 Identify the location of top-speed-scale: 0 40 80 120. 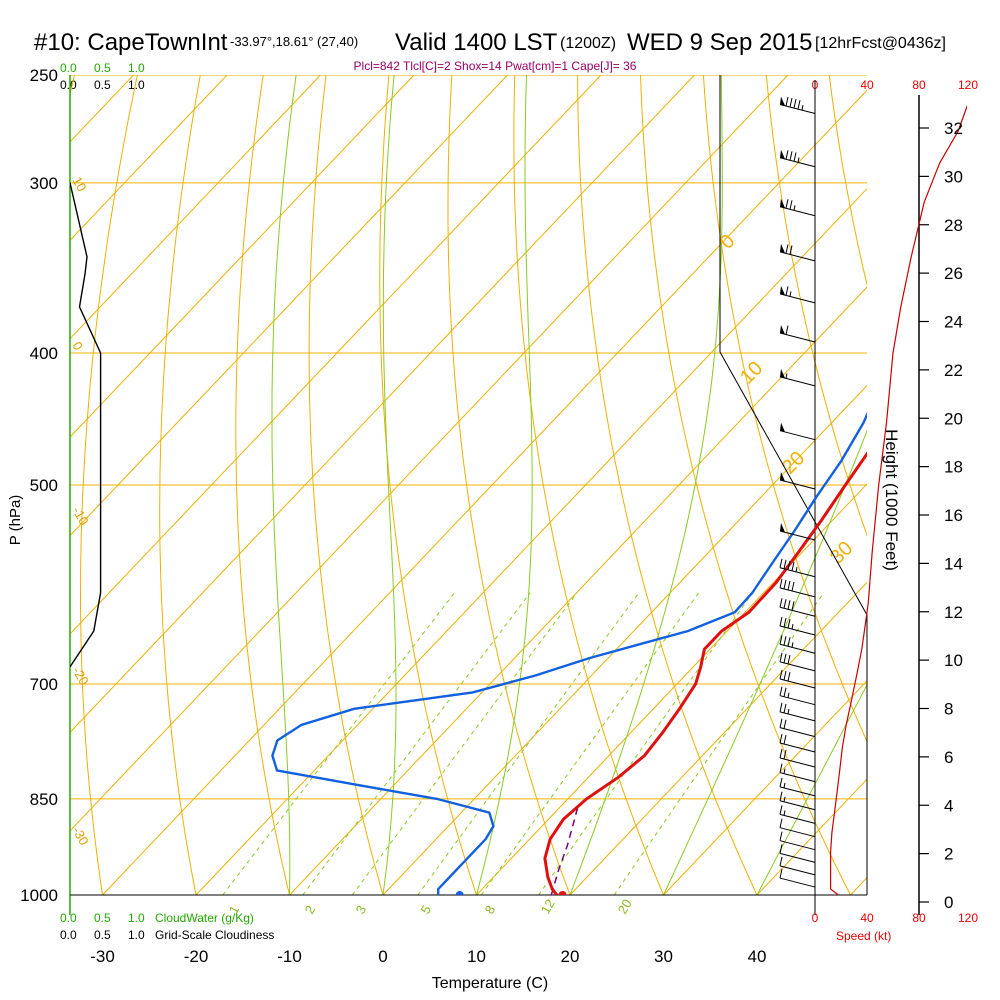
(895, 85).